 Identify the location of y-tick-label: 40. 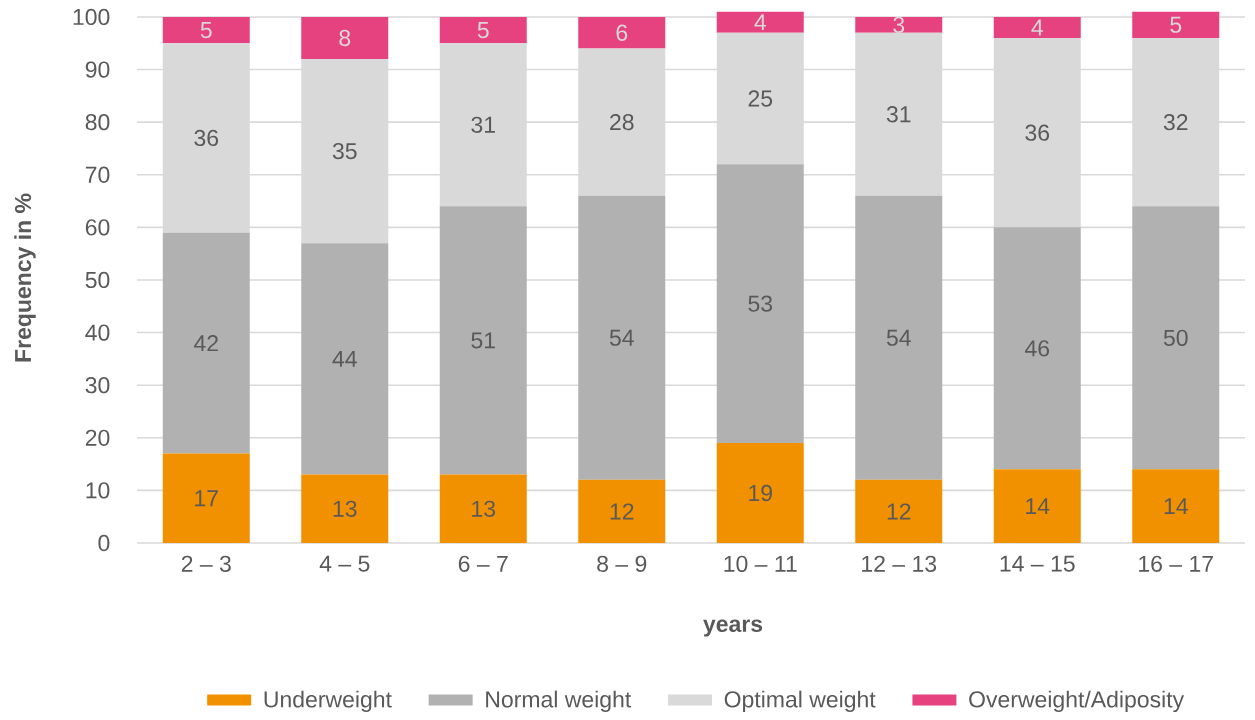
(97, 332).